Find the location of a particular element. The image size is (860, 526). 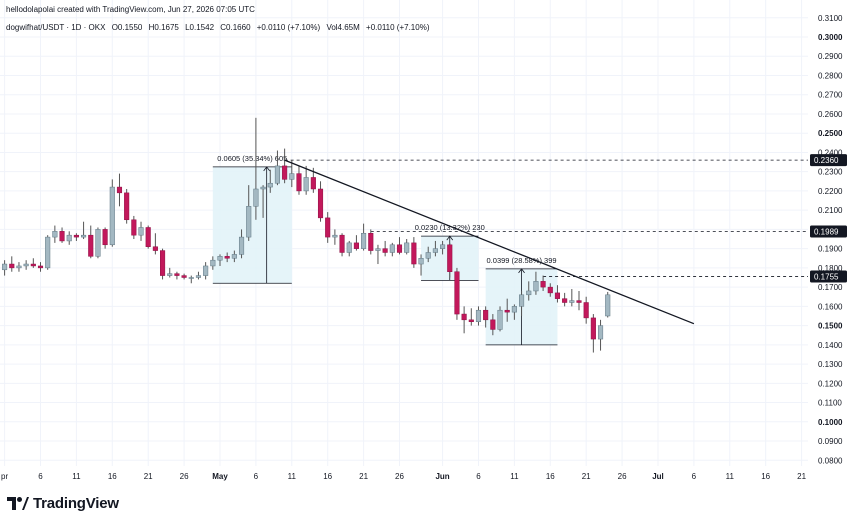

y-tick-label: 0.3000 is located at coordinates (830, 37).